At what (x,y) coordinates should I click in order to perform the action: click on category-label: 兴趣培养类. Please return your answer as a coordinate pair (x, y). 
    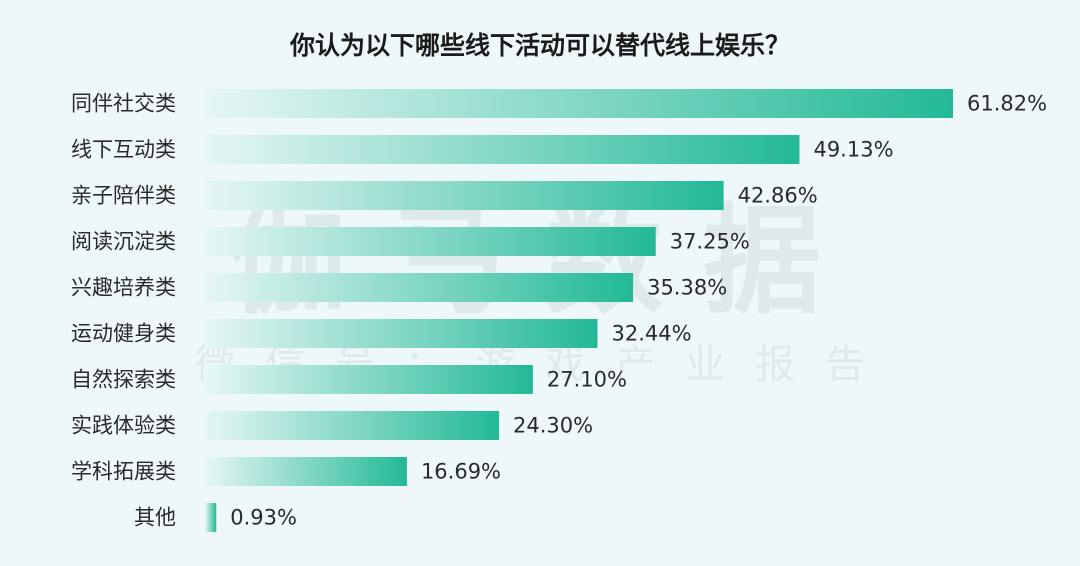
    Looking at the image, I should click on (123, 288).